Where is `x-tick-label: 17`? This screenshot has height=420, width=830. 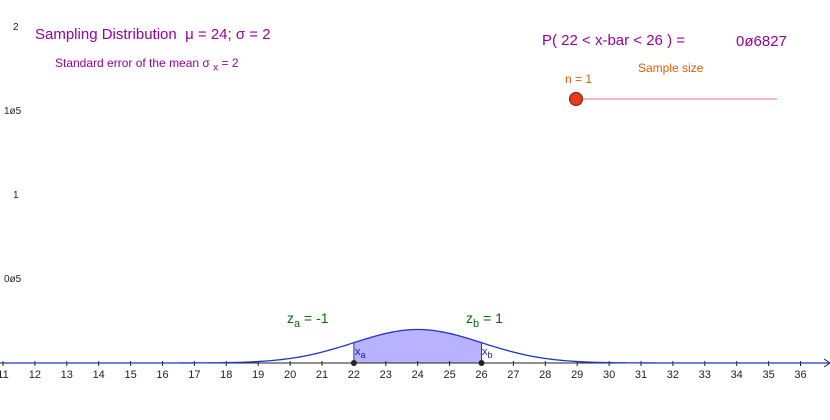 x-tick-label: 17 is located at coordinates (194, 375).